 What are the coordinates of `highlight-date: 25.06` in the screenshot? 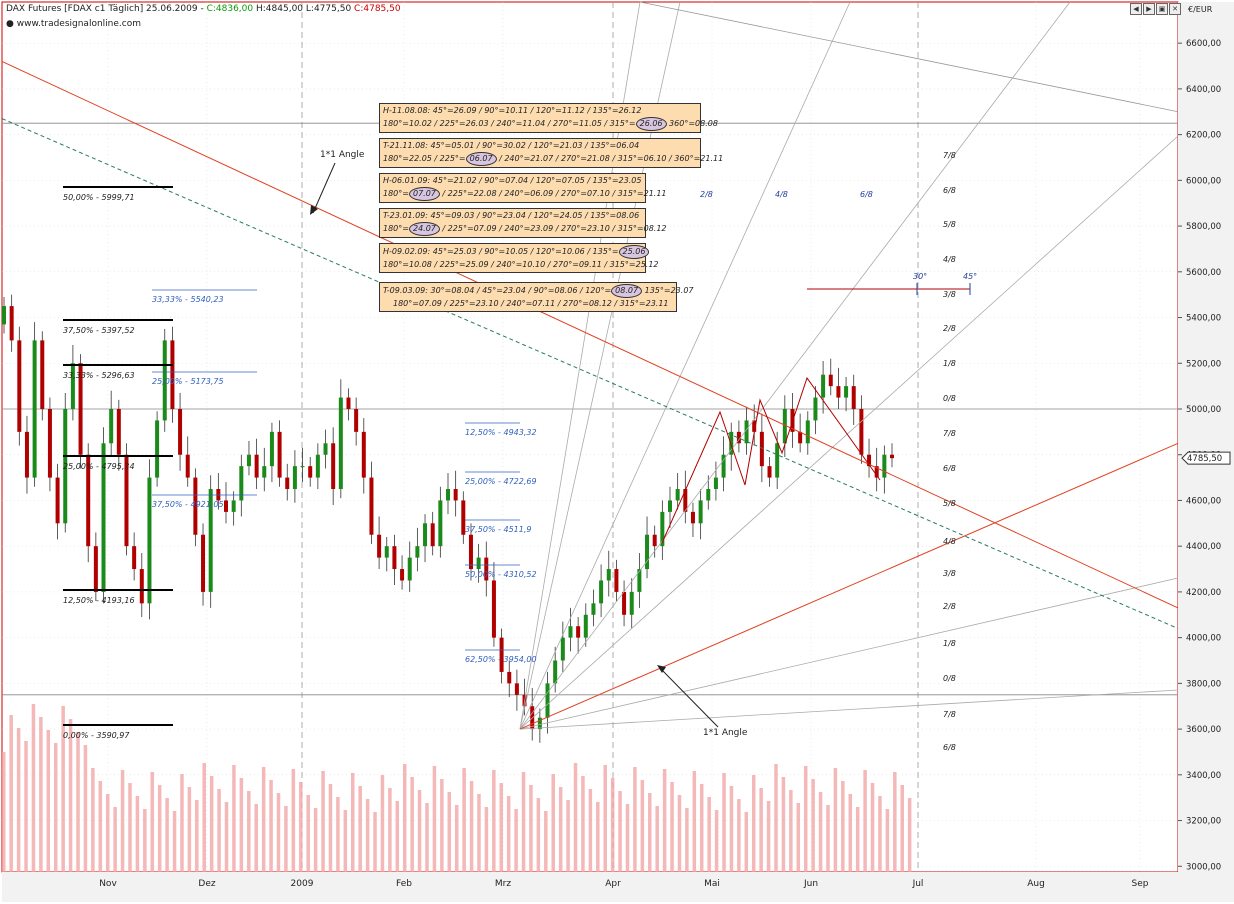 It's located at (634, 252).